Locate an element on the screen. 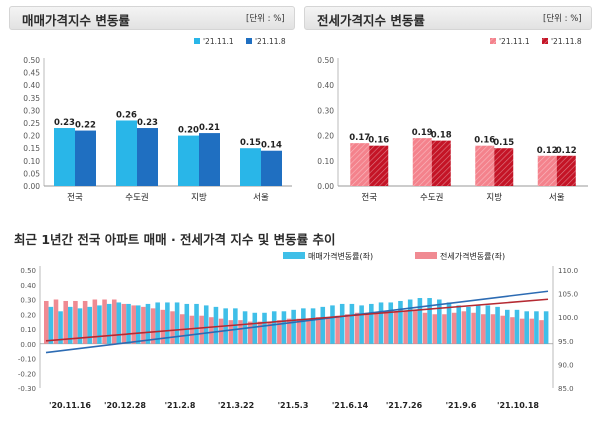 This screenshot has height=439, width=600. jeonse-unit-label: [단위 : %] is located at coordinates (562, 19).